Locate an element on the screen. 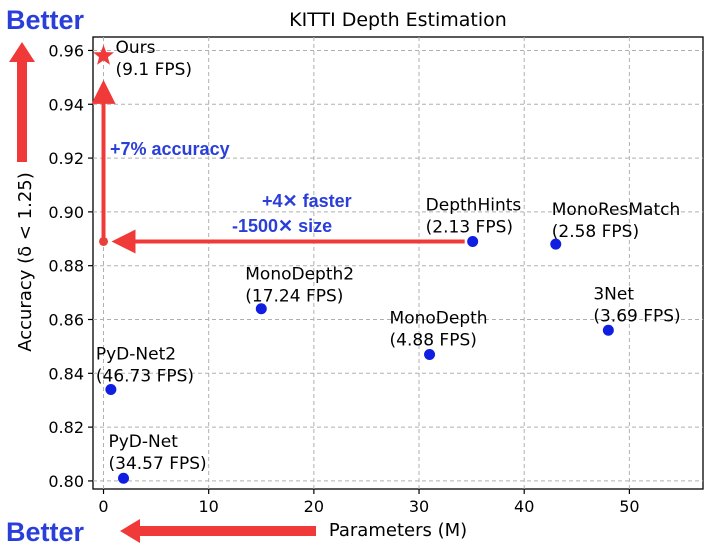 The height and width of the screenshot is (552, 716). speed-gain-label: +4✕ faster is located at coordinates (307, 201).